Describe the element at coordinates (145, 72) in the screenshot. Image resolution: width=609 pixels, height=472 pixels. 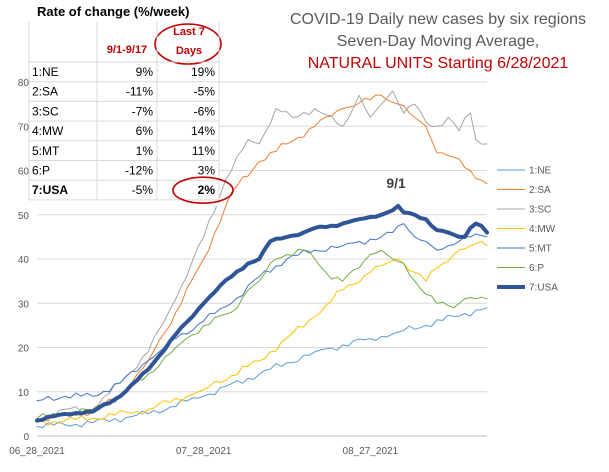
I see `rate-table-value-9-1-9-17: 9%` at that location.